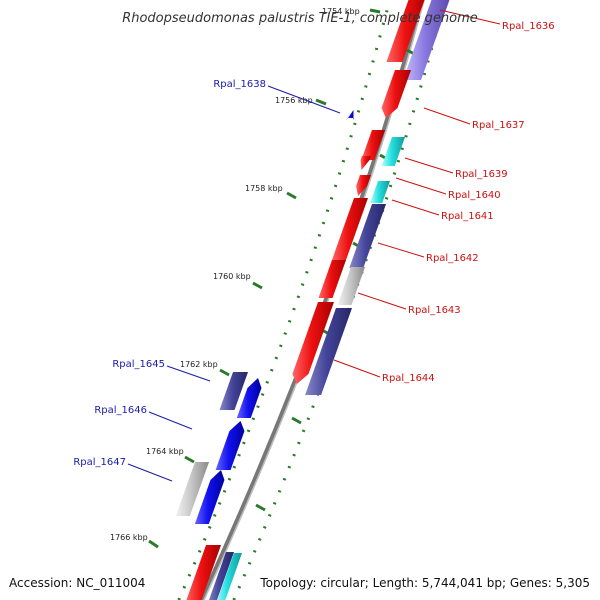 This screenshot has height=600, width=600. Describe the element at coordinates (77, 583) in the screenshot. I see `accession-text: Accession: NC_011004` at that location.